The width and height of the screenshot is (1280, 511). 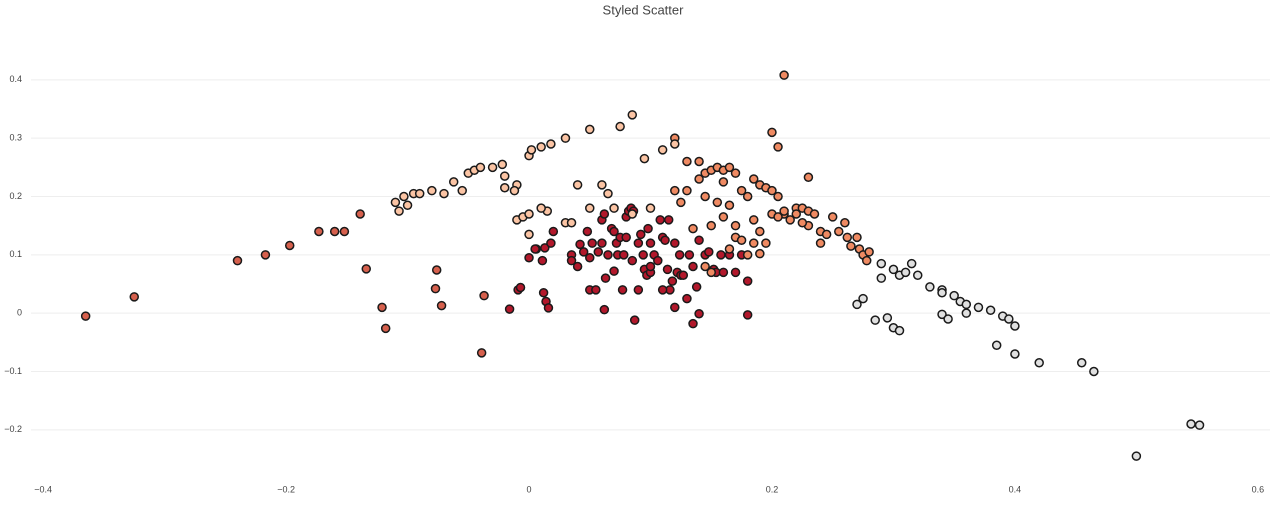 I want to click on y-tick-label: 0.4, so click(x=15, y=79).